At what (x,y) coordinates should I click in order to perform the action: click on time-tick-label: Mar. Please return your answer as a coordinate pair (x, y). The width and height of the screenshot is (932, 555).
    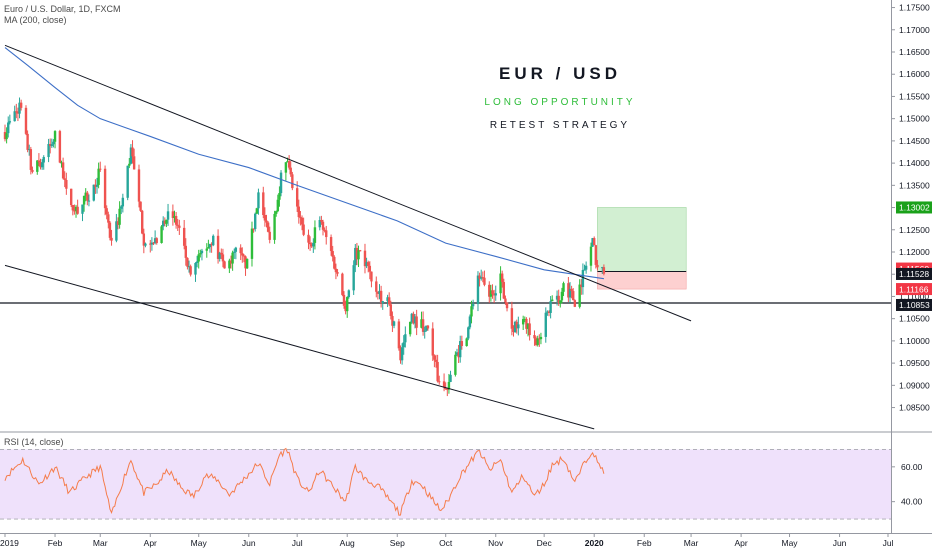
    Looking at the image, I should click on (100, 543).